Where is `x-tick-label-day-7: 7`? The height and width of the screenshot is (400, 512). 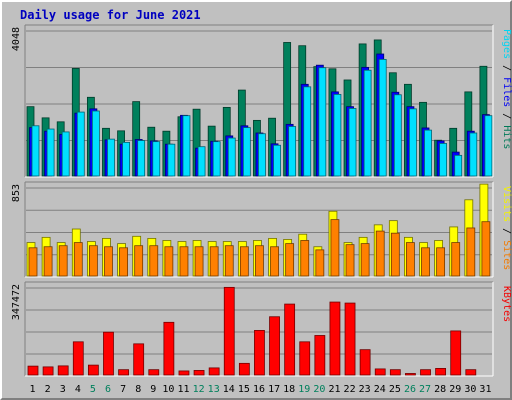
x-tick-label-day-7: 7 is located at coordinates (123, 389).